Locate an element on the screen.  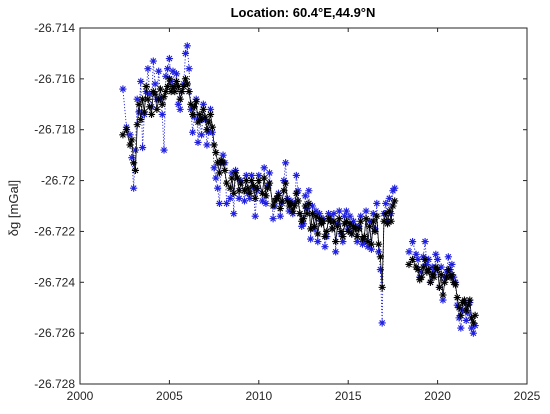
y-tick-label-1: -26.726 is located at coordinates (54, 333).